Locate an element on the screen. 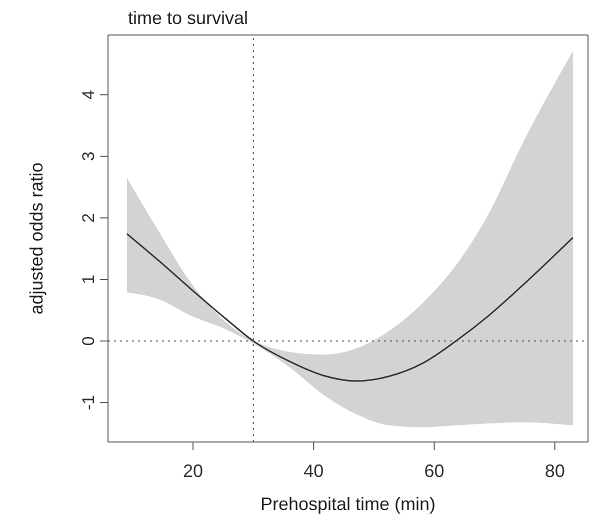 This screenshot has height=530, width=601. y-axis-title: adjusted odds ratio is located at coordinates (36, 238).